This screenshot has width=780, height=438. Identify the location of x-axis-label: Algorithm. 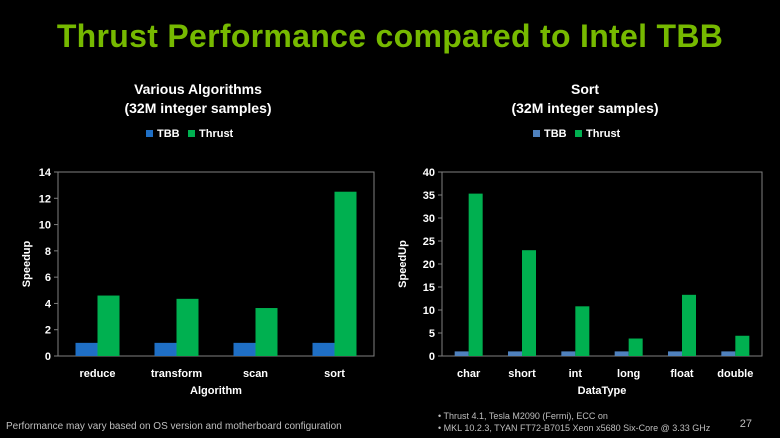
(216, 391).